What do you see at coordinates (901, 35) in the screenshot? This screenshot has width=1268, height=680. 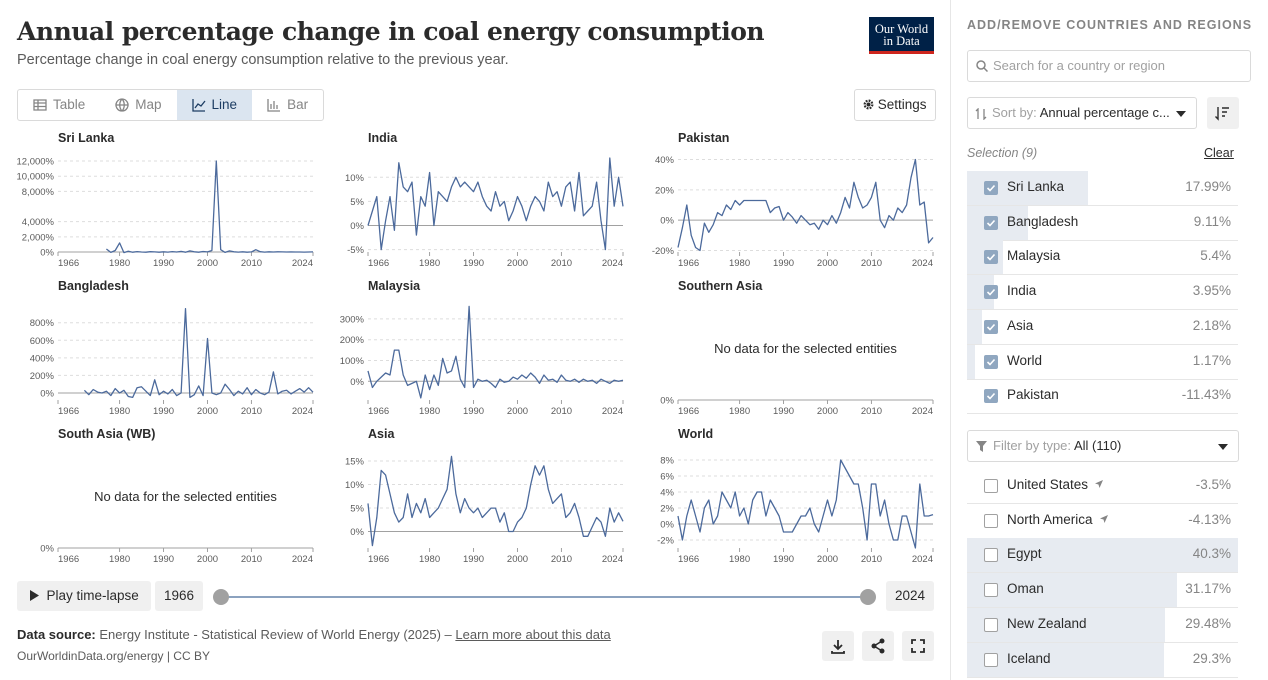 I see `logo: Our World in Data` at bounding box center [901, 35].